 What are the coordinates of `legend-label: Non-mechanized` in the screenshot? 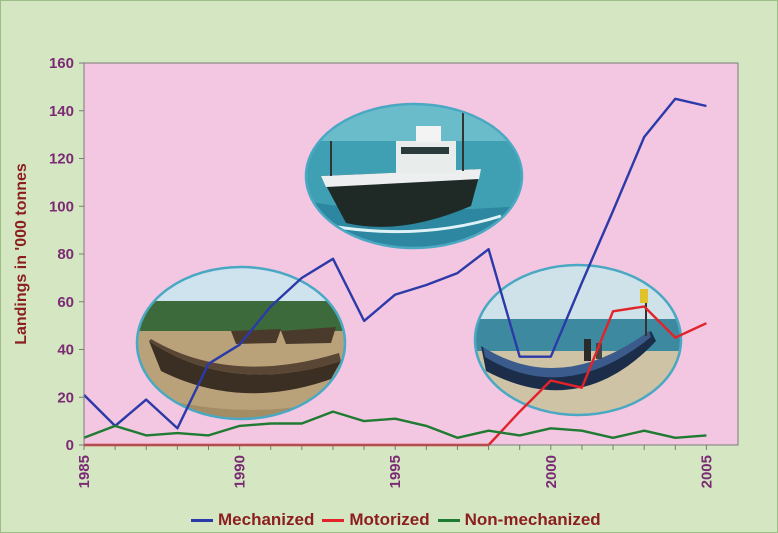 It's located at (532, 519).